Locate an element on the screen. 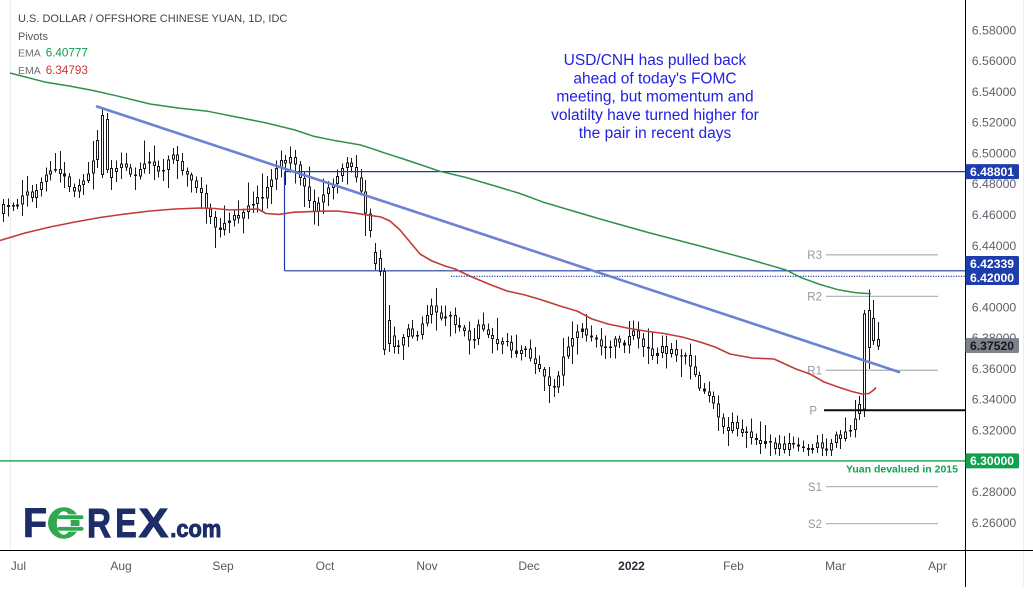 The image size is (1033, 592). svg-text: 6.42339 is located at coordinates (992, 264).